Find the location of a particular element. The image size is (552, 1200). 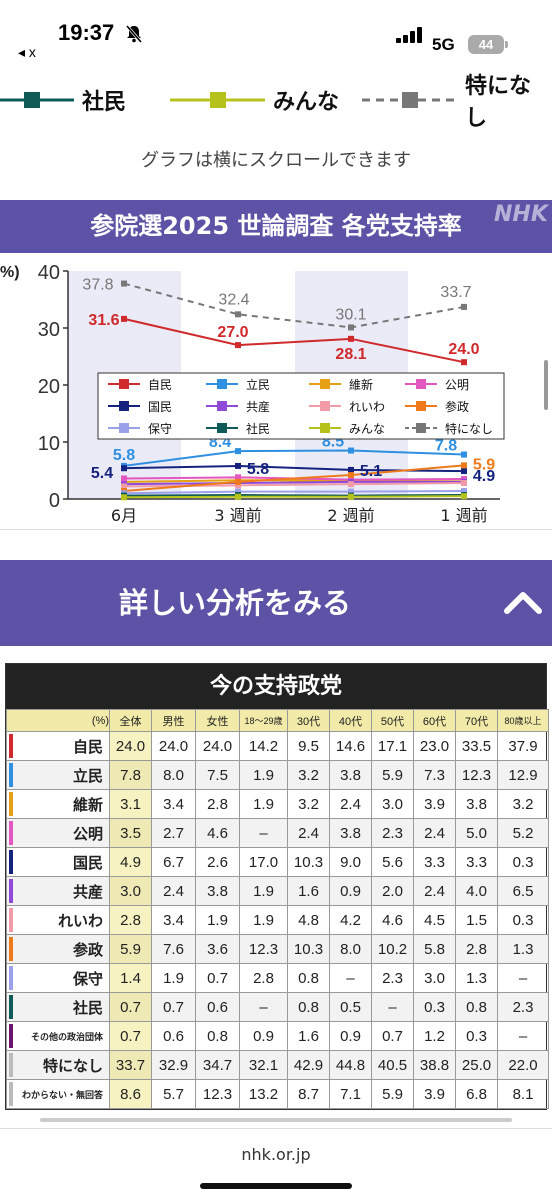

table-cell: 3.9 is located at coordinates (434, 1094).